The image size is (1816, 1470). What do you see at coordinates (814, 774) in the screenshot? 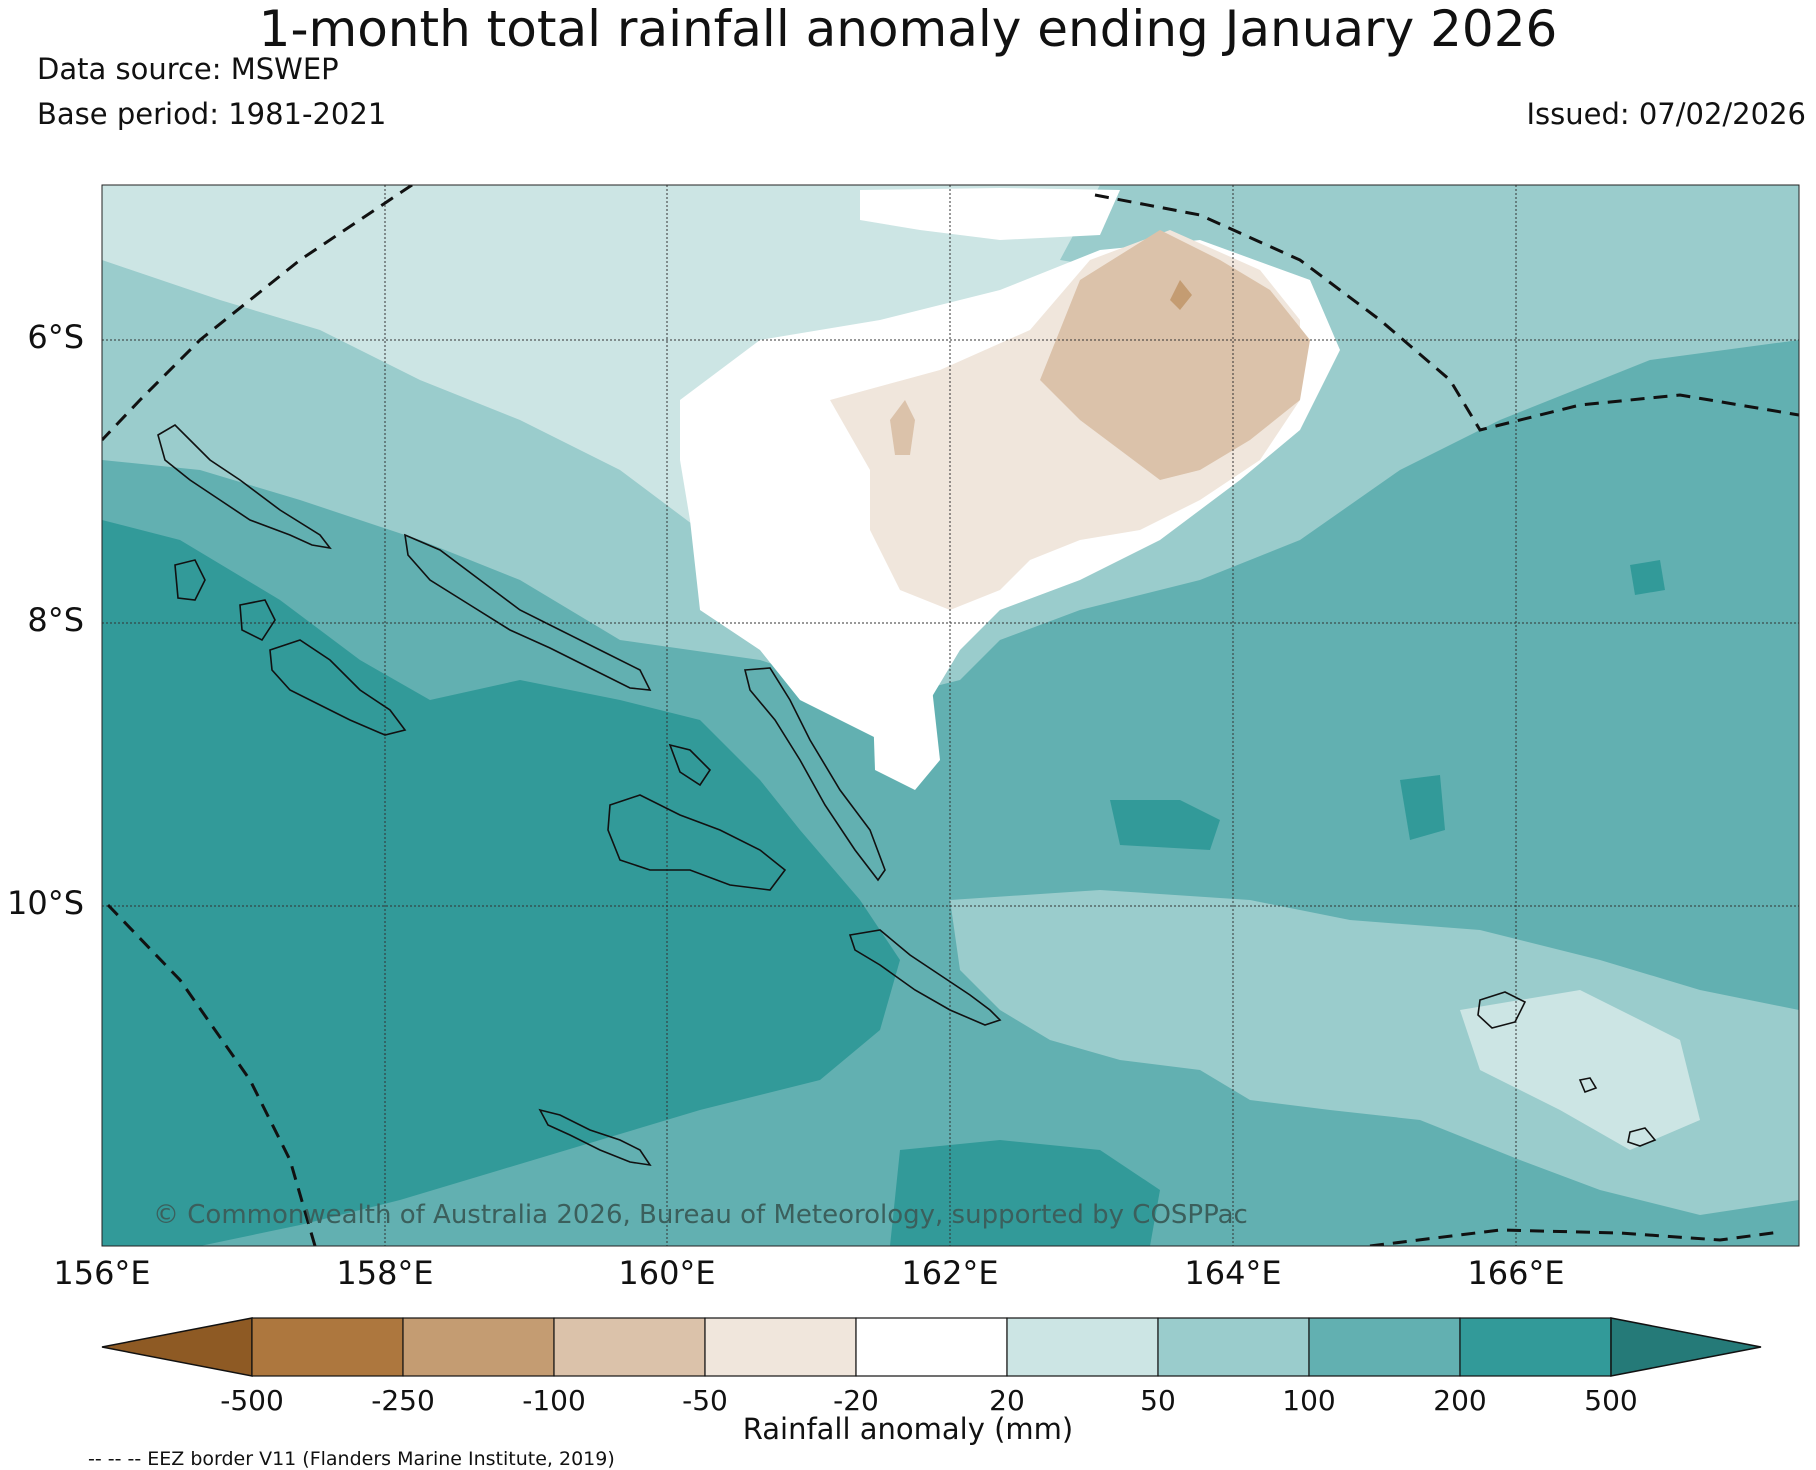
I see `island-malaita` at bounding box center [814, 774].